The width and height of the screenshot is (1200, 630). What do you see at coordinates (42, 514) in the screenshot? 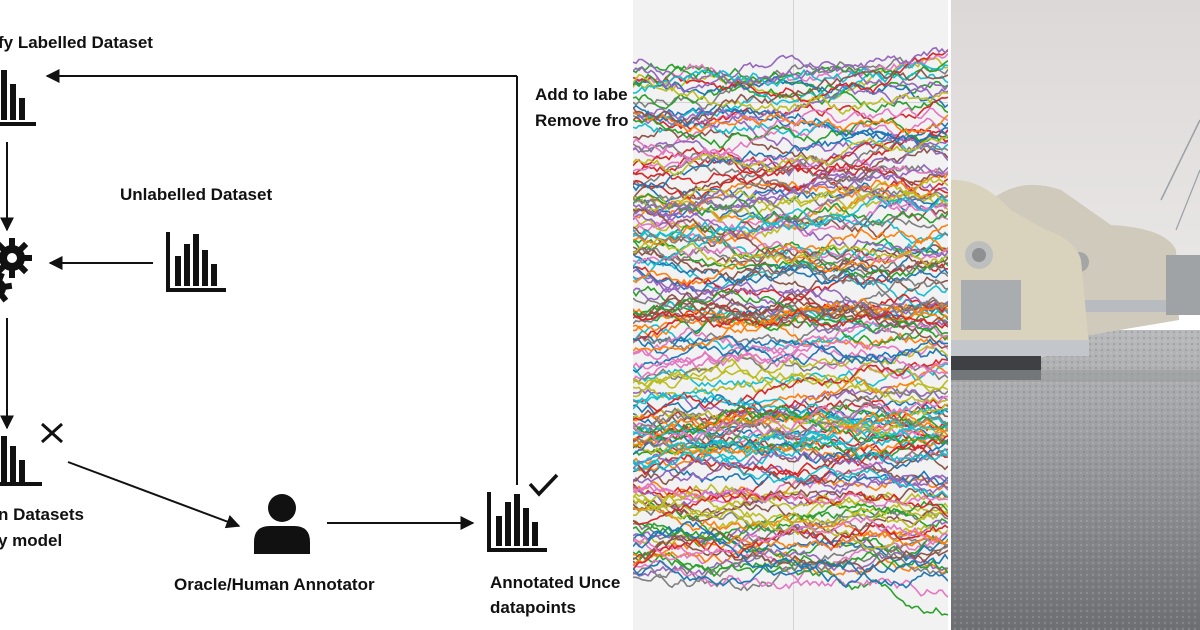
I see `uncertain-datasets-label-1: n Datasets` at bounding box center [42, 514].